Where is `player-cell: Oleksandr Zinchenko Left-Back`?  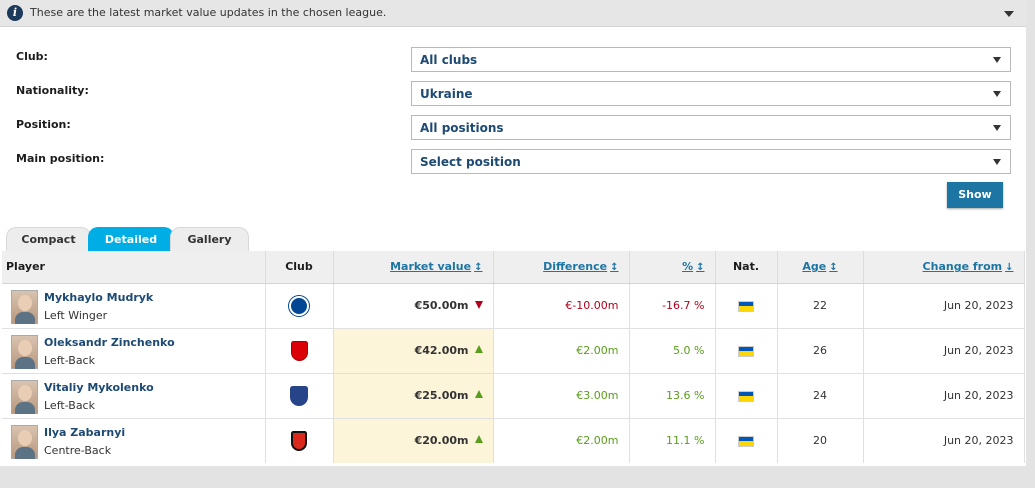
player-cell: Oleksandr Zinchenko Left-Back is located at coordinates (134, 351).